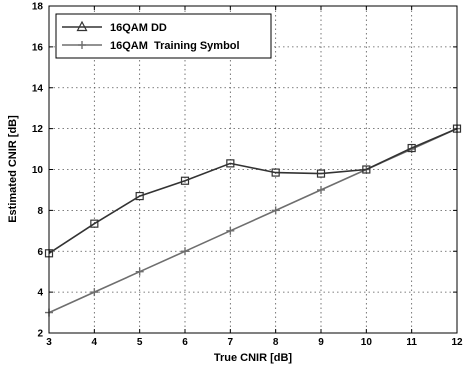 The width and height of the screenshot is (466, 370). Describe the element at coordinates (40, 211) in the screenshot. I see `y-tick-label: 8` at that location.